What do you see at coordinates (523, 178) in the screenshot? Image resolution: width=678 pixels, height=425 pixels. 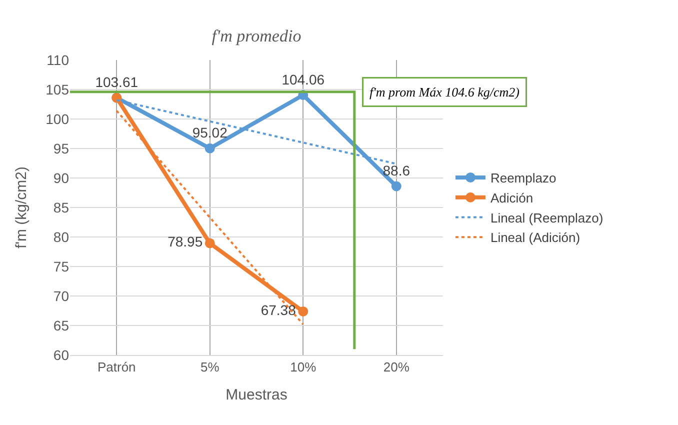 I see `legend-label: Reemplazo` at bounding box center [523, 178].